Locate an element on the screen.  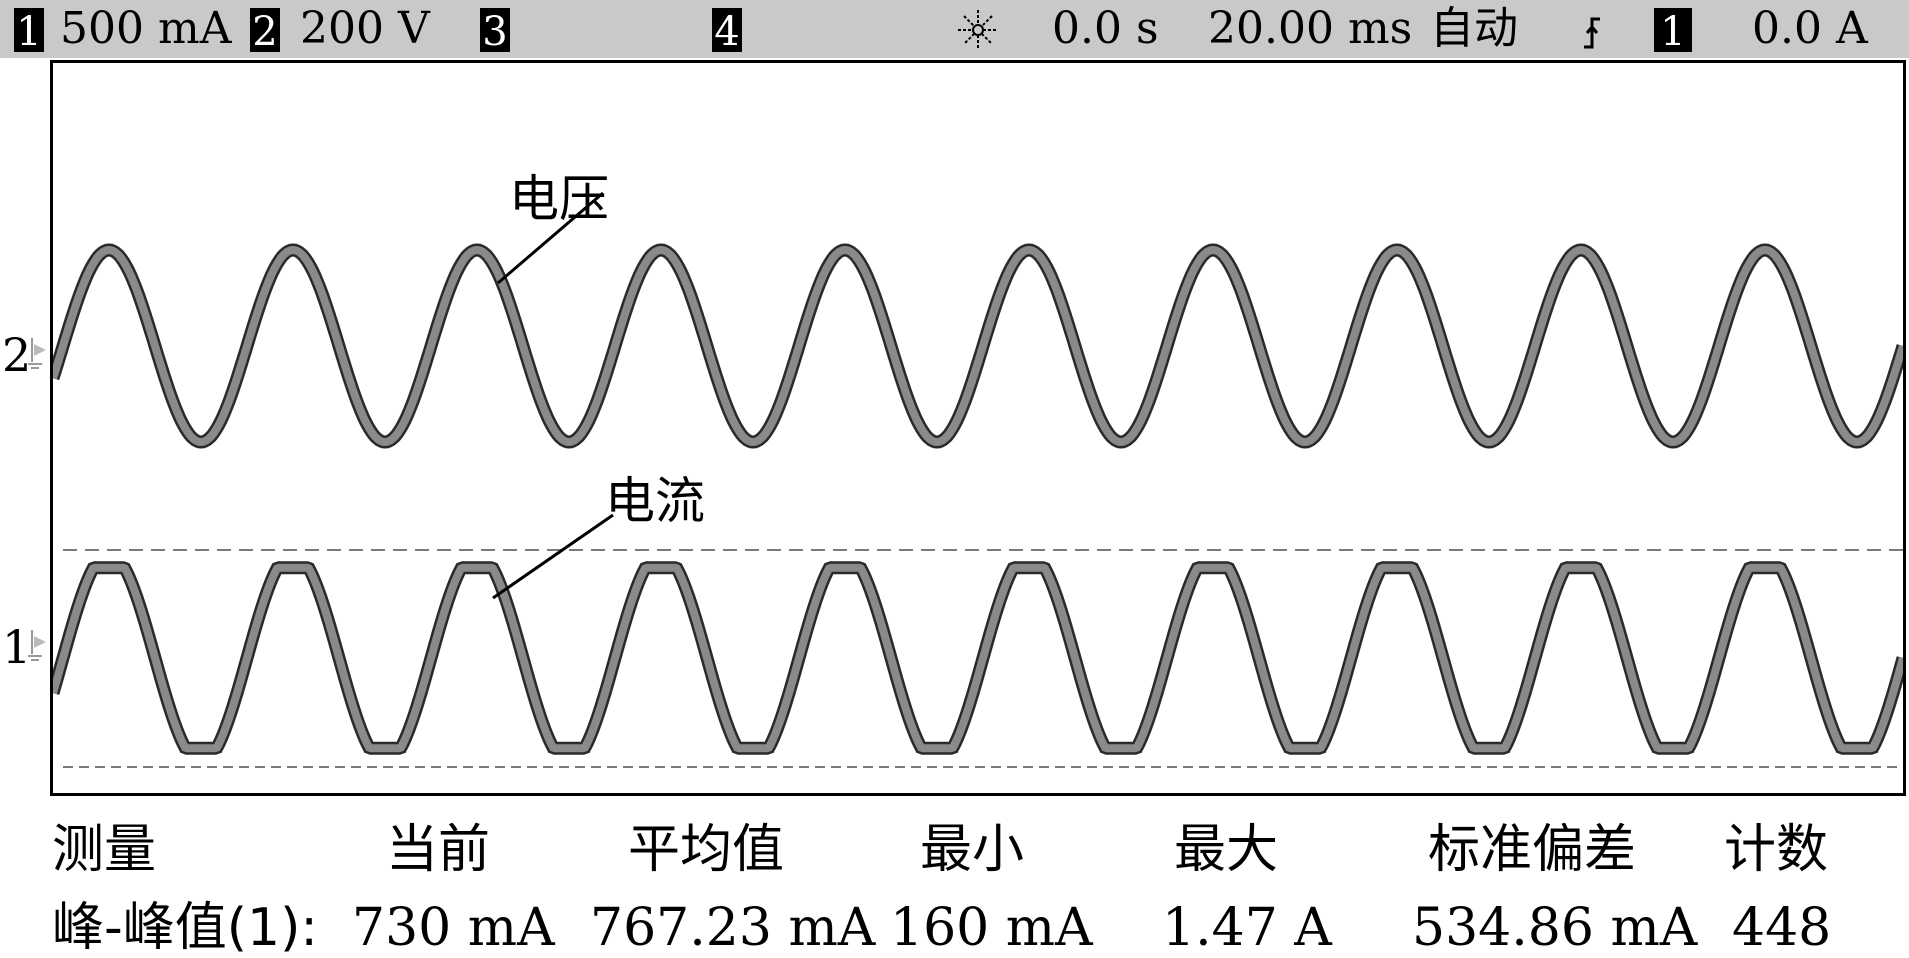
channel-2-scale: 200 V is located at coordinates (365, 28).